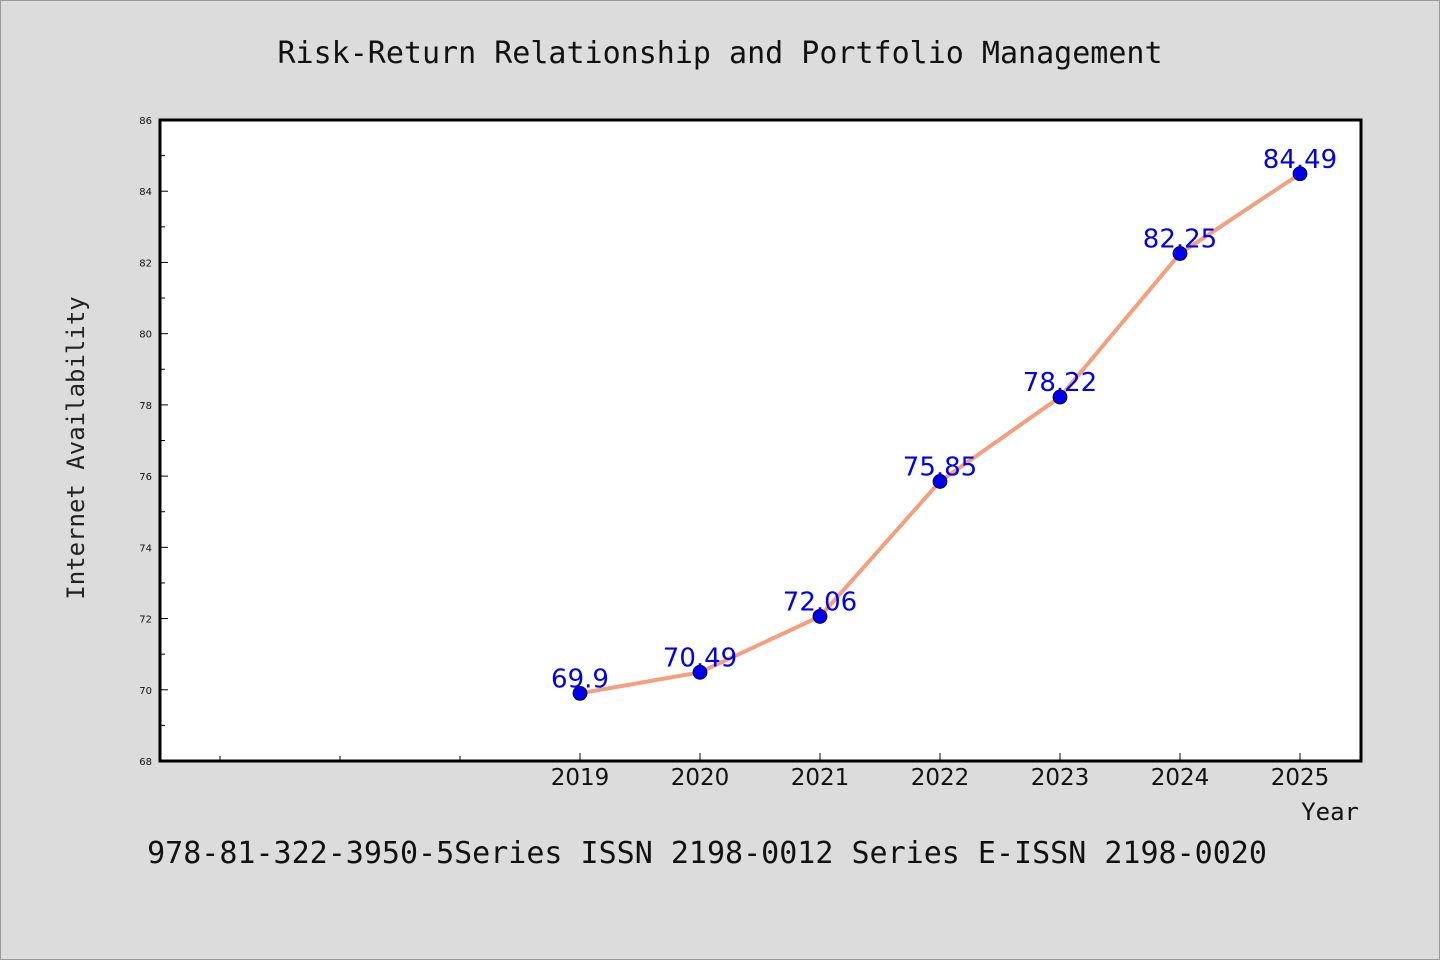  I want to click on x-axis: 2019 2020 2021 2022 2023 2024 2025, so click(774, 772).